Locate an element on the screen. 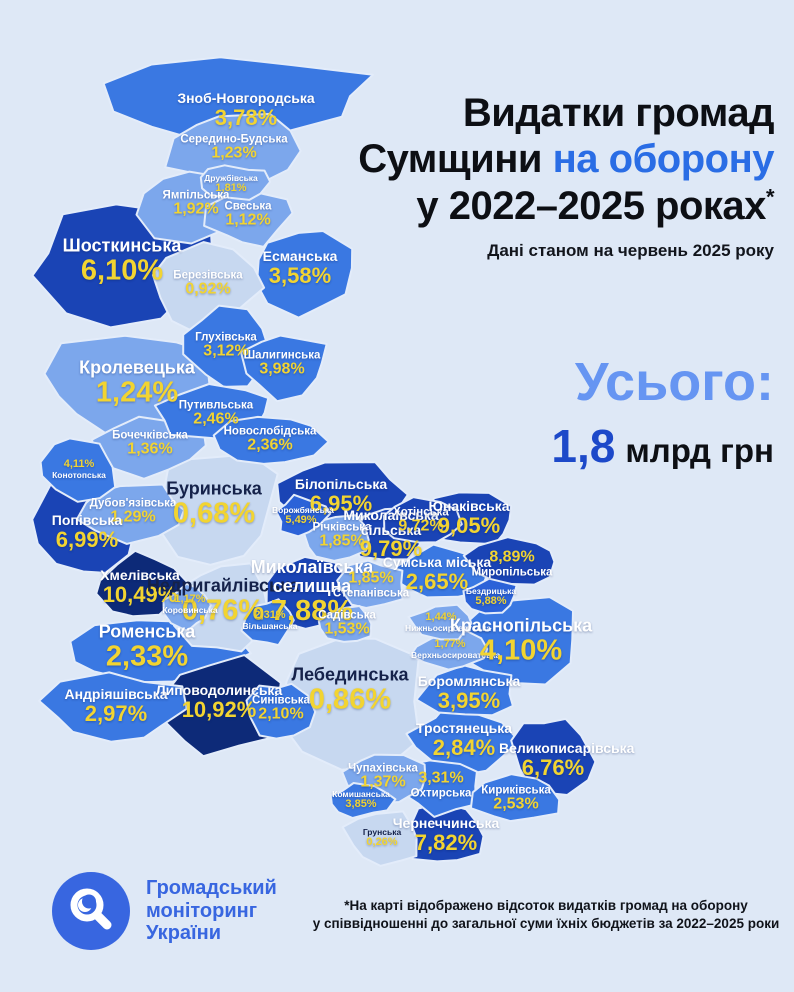 The width and height of the screenshot is (794, 992). magnifier-icon is located at coordinates (91, 911).